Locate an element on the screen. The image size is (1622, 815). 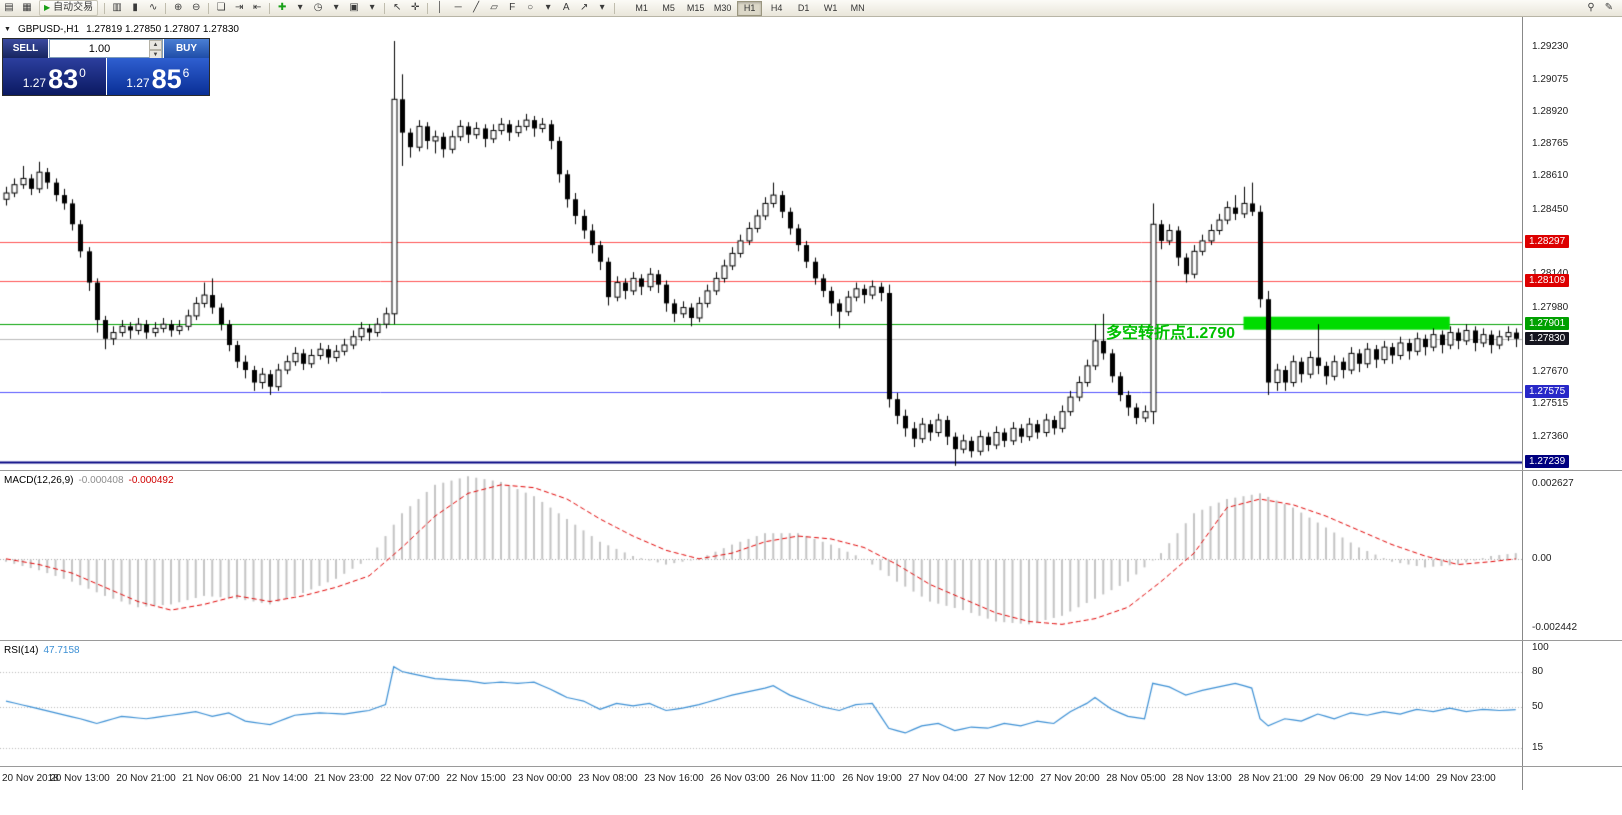
timeframe-w1-button: W1 is located at coordinates (830, 7).